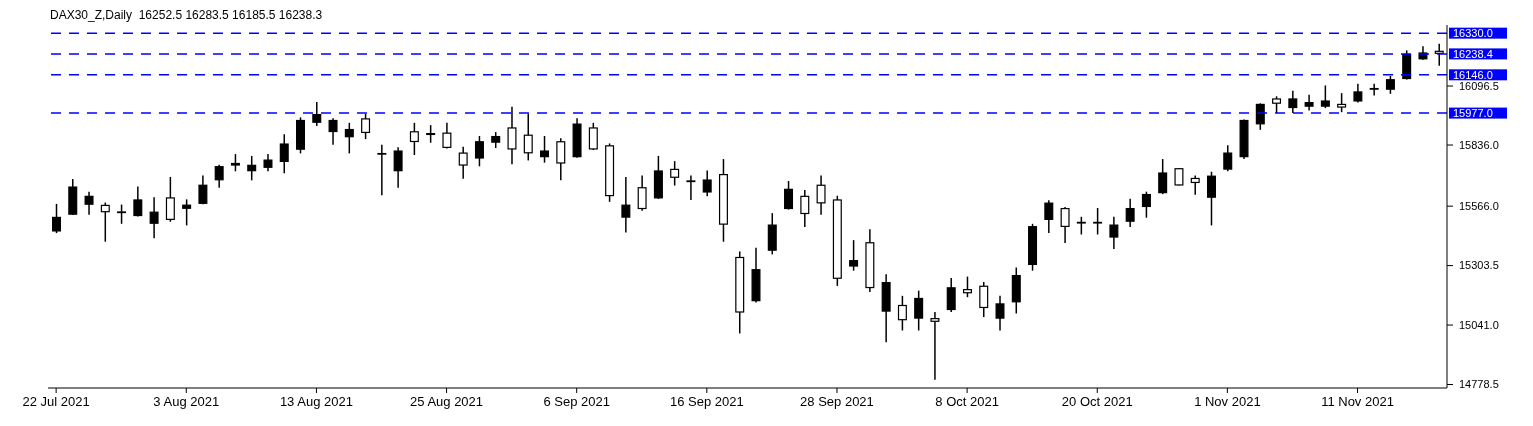 This screenshot has width=1533, height=426. What do you see at coordinates (316, 401) in the screenshot?
I see `x-tick-label: 13 Aug 2021` at bounding box center [316, 401].